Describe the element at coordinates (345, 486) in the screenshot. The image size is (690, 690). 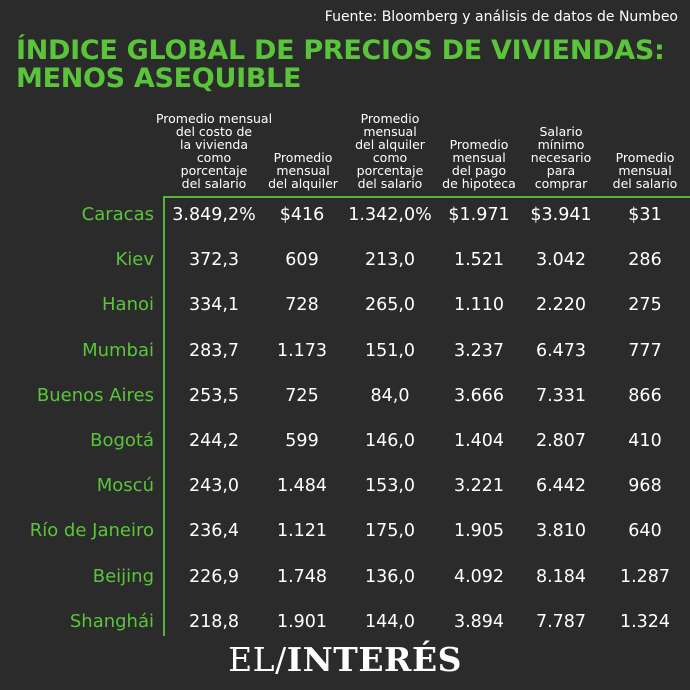
I see `table-row: Moscú 243,0 1.484 153,0 3.221 6.442 968` at that location.